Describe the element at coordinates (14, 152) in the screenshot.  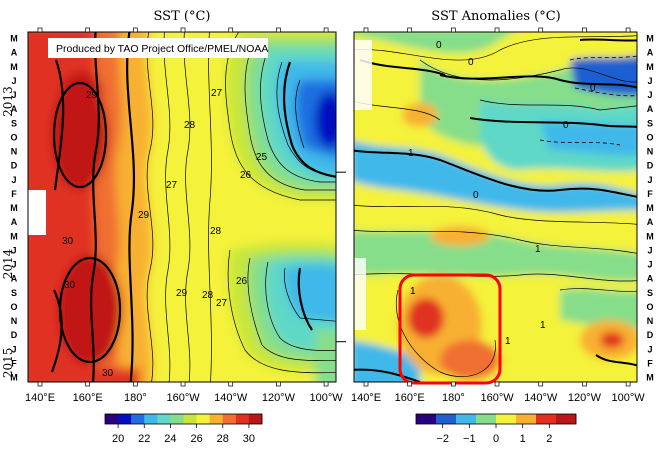
I see `month-label-left: N` at that location.